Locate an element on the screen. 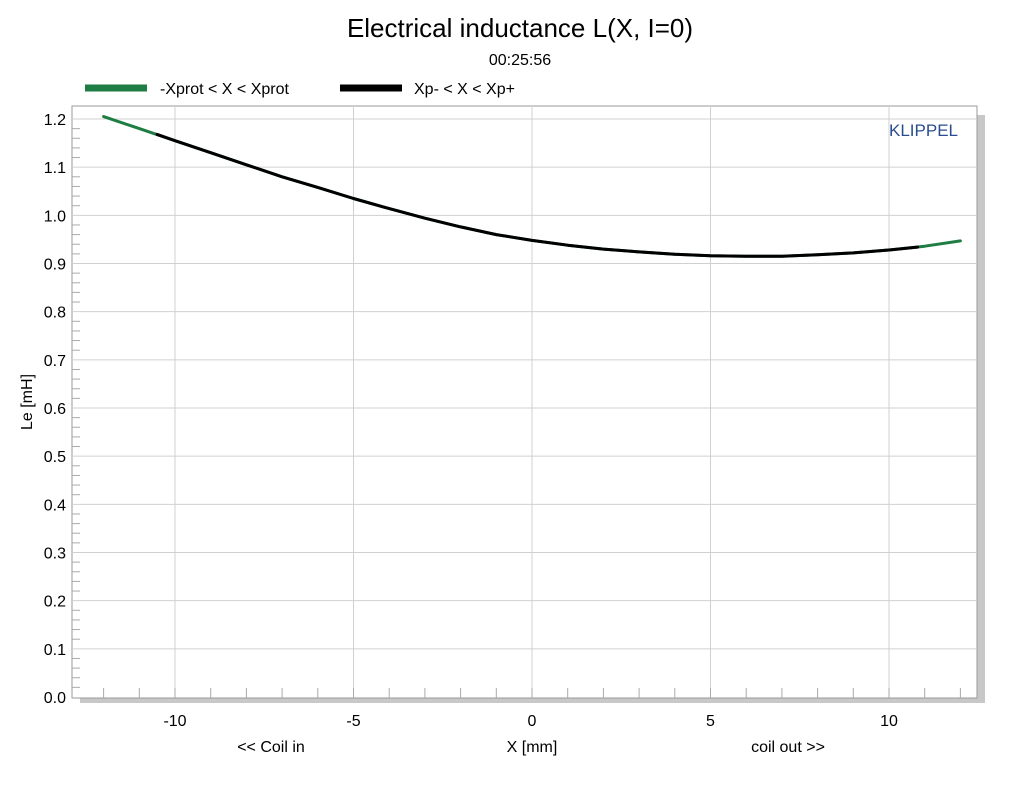 This screenshot has height=788, width=1020. x-tick-label: 5 is located at coordinates (710, 721).